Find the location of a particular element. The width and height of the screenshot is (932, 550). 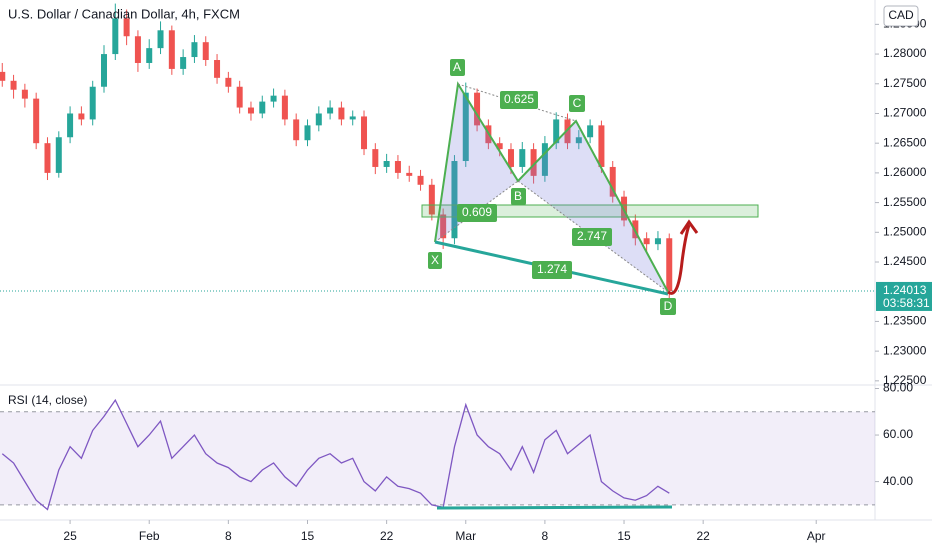

y-tick-label: 1.23500 is located at coordinates (905, 321).